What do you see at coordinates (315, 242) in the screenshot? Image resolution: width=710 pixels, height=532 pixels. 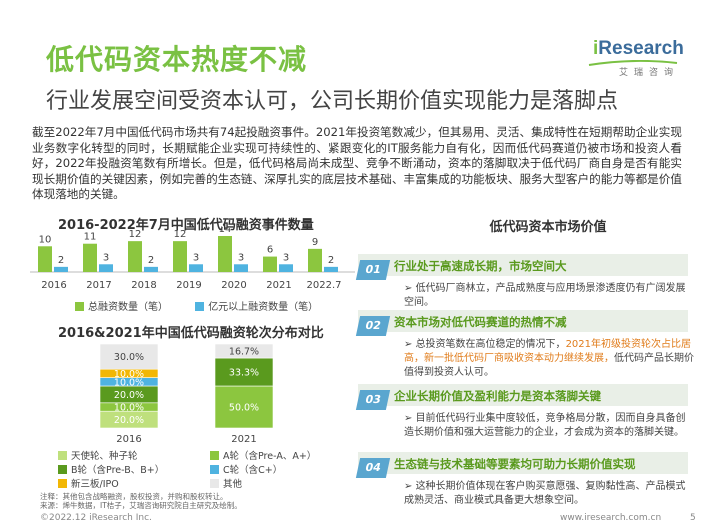 I see `data-label: 9` at bounding box center [315, 242].